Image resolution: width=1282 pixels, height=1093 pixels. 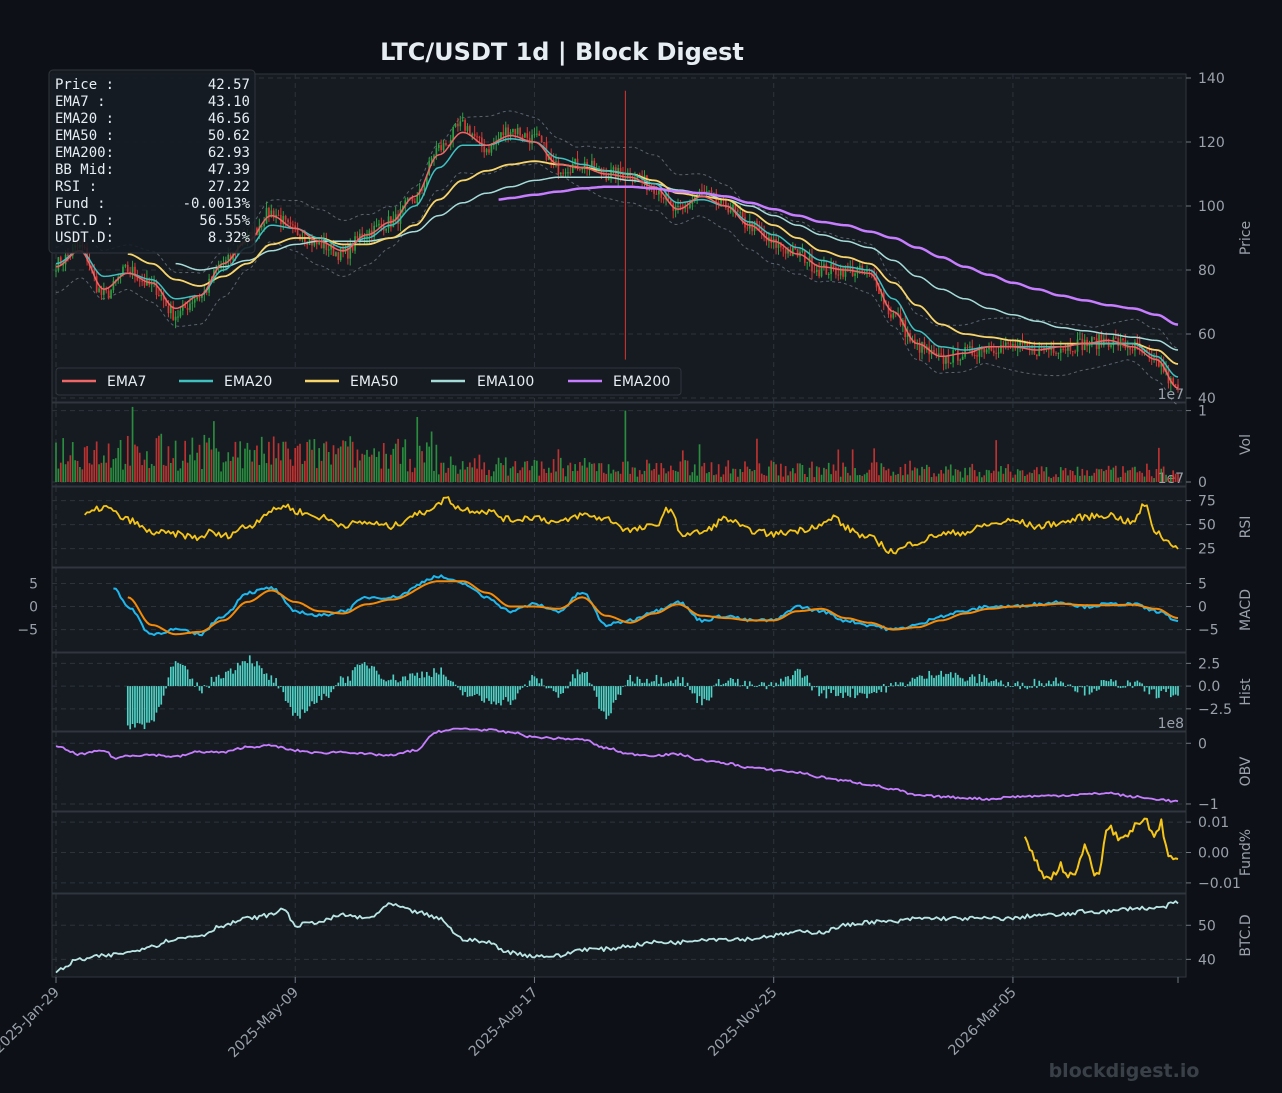 What do you see at coordinates (641, 382) in the screenshot?
I see `legend-label-ema200: EMA200` at bounding box center [641, 382].